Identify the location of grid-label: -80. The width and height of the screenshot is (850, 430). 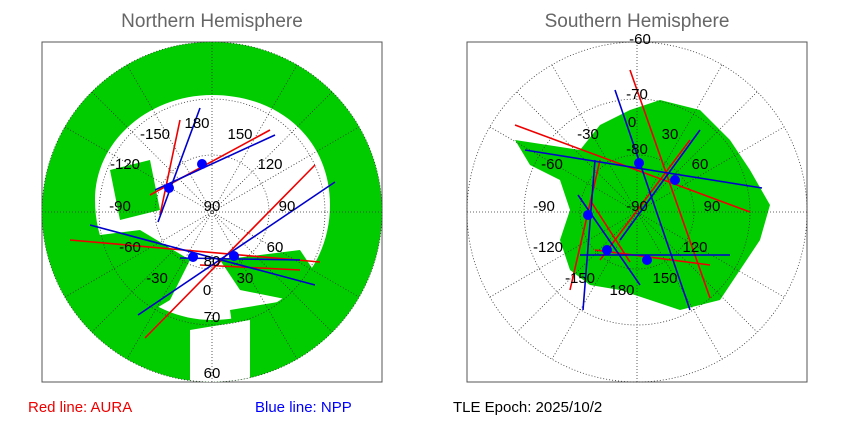
(637, 149).